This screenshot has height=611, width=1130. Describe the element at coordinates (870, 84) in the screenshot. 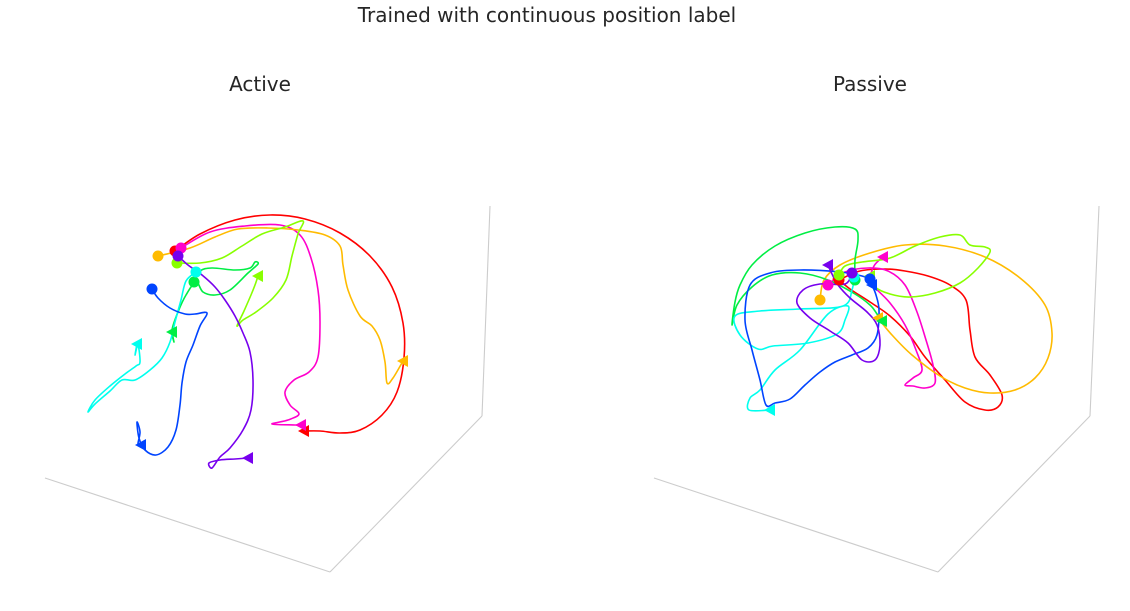

I see `panel-title-passive: Passive` at that location.